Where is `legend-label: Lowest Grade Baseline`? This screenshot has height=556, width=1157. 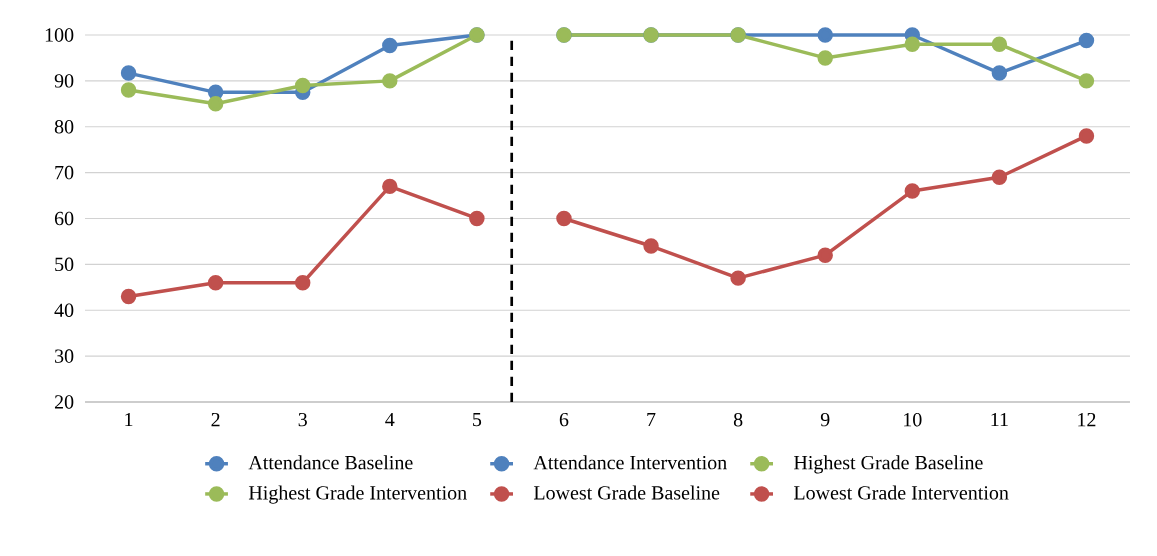
legend-label: Lowest Grade Baseline is located at coordinates (626, 492).